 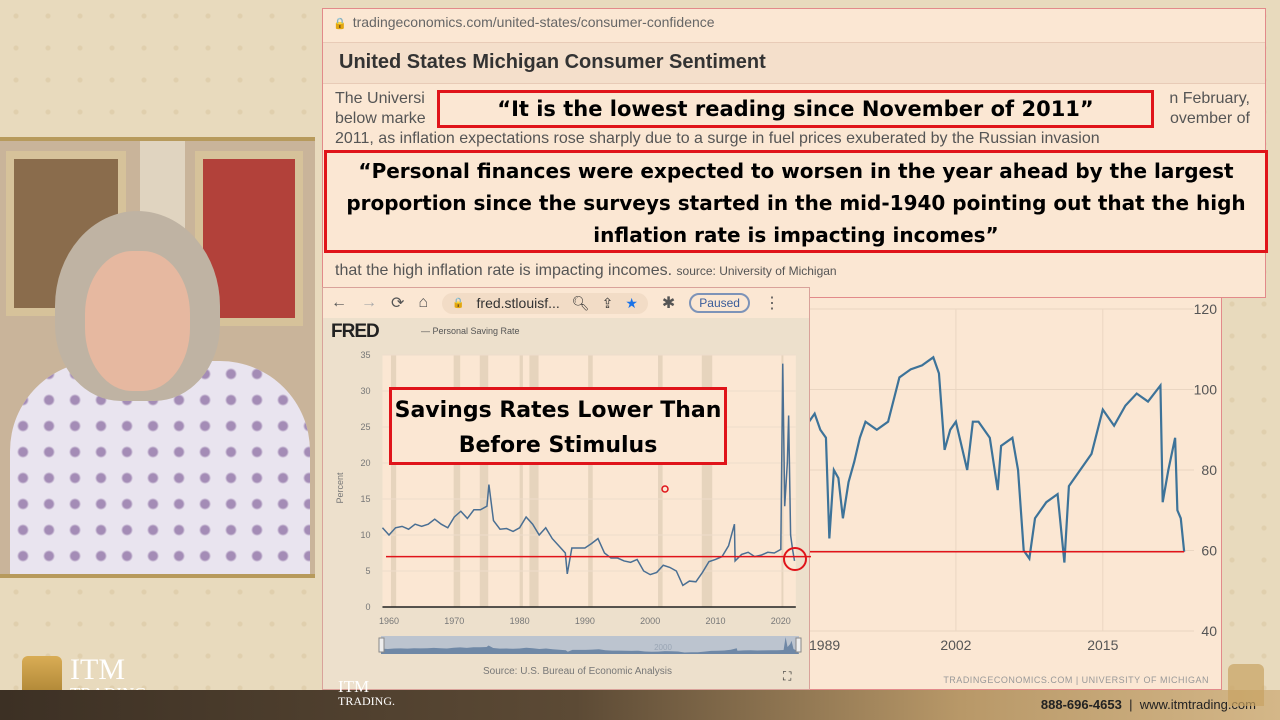 What do you see at coordinates (824, 645) in the screenshot?
I see `x-tick-label: 1989` at bounding box center [824, 645].